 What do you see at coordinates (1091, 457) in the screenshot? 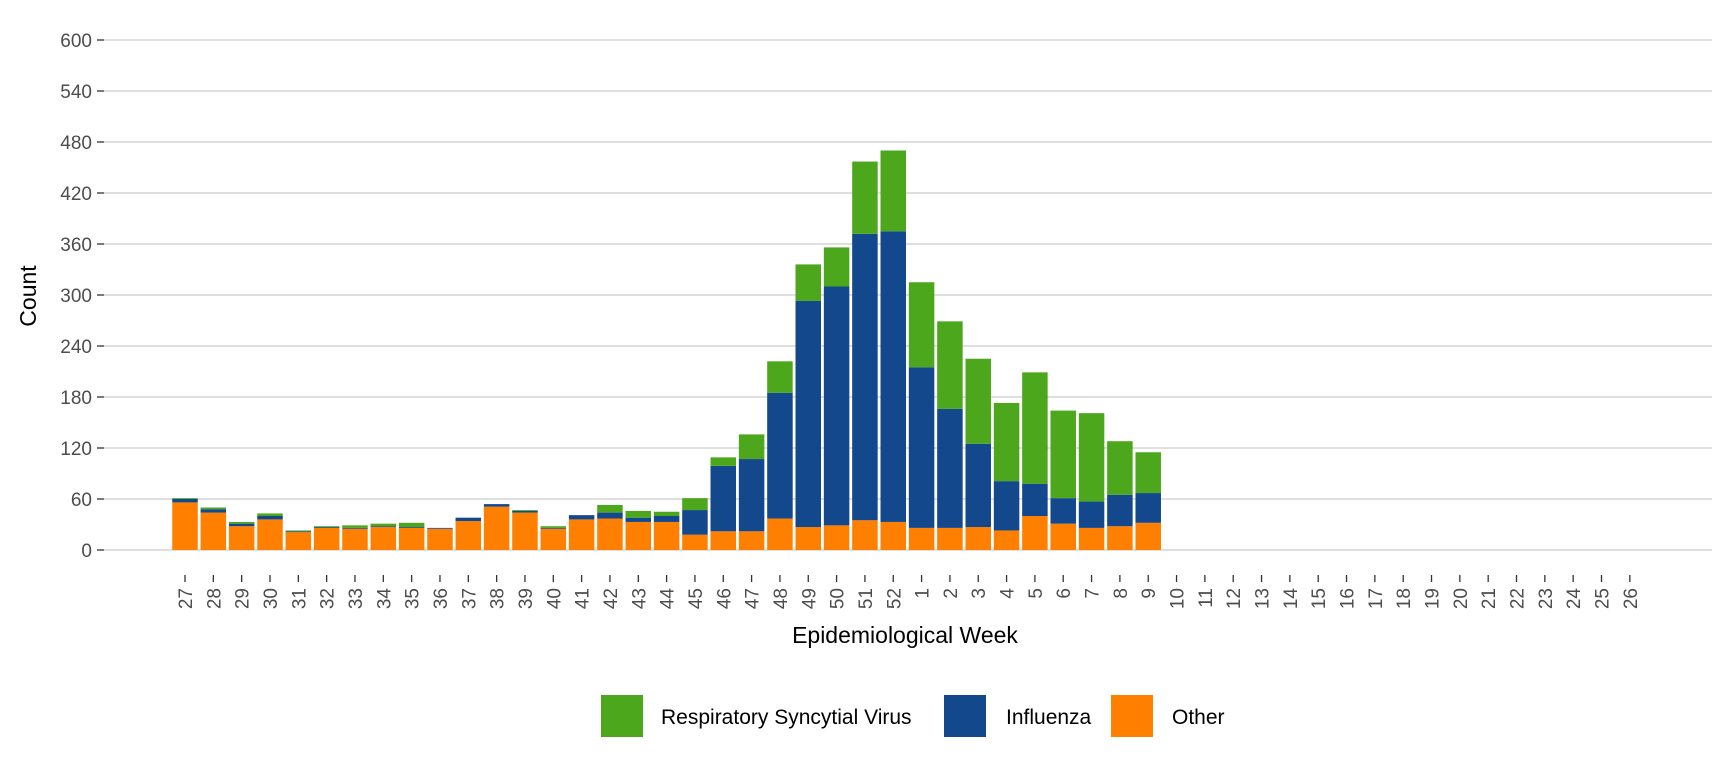
I see `bar-segment: Respiratory Syncytial Virus — 7: 104` at bounding box center [1091, 457].